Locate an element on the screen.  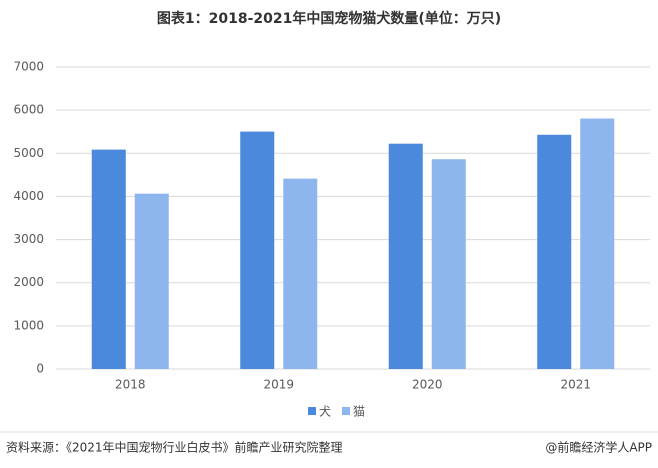
y-tick-label: 1000 is located at coordinates (28, 325).